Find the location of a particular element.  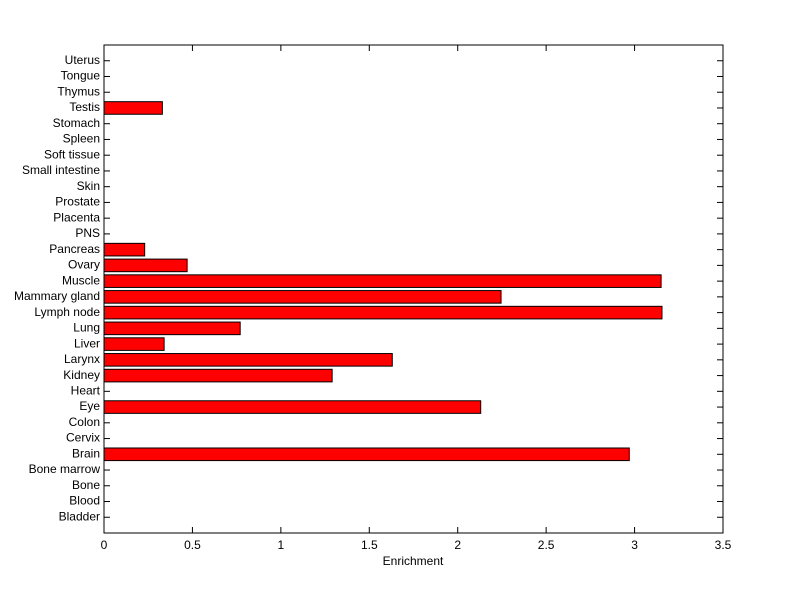

x-tick-label: 0.5 is located at coordinates (192, 545).